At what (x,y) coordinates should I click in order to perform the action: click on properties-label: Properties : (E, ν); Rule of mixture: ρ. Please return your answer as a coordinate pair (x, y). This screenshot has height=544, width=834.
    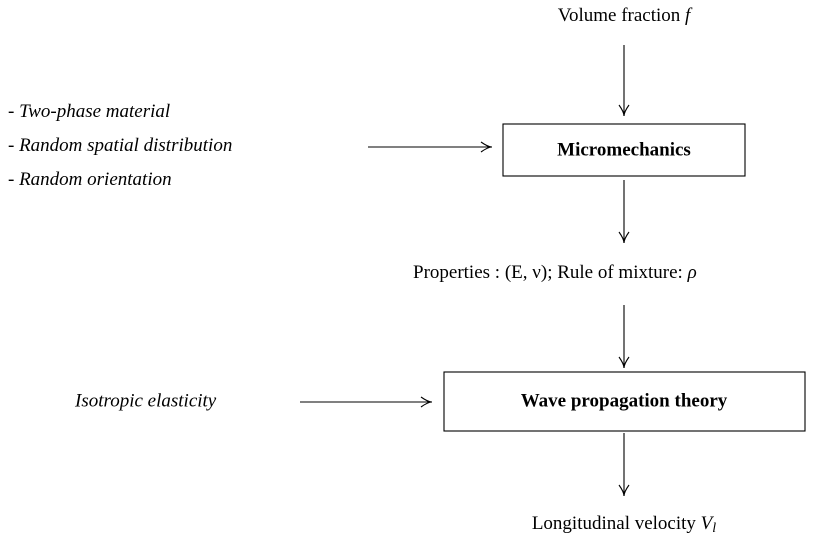
    Looking at the image, I should click on (555, 272).